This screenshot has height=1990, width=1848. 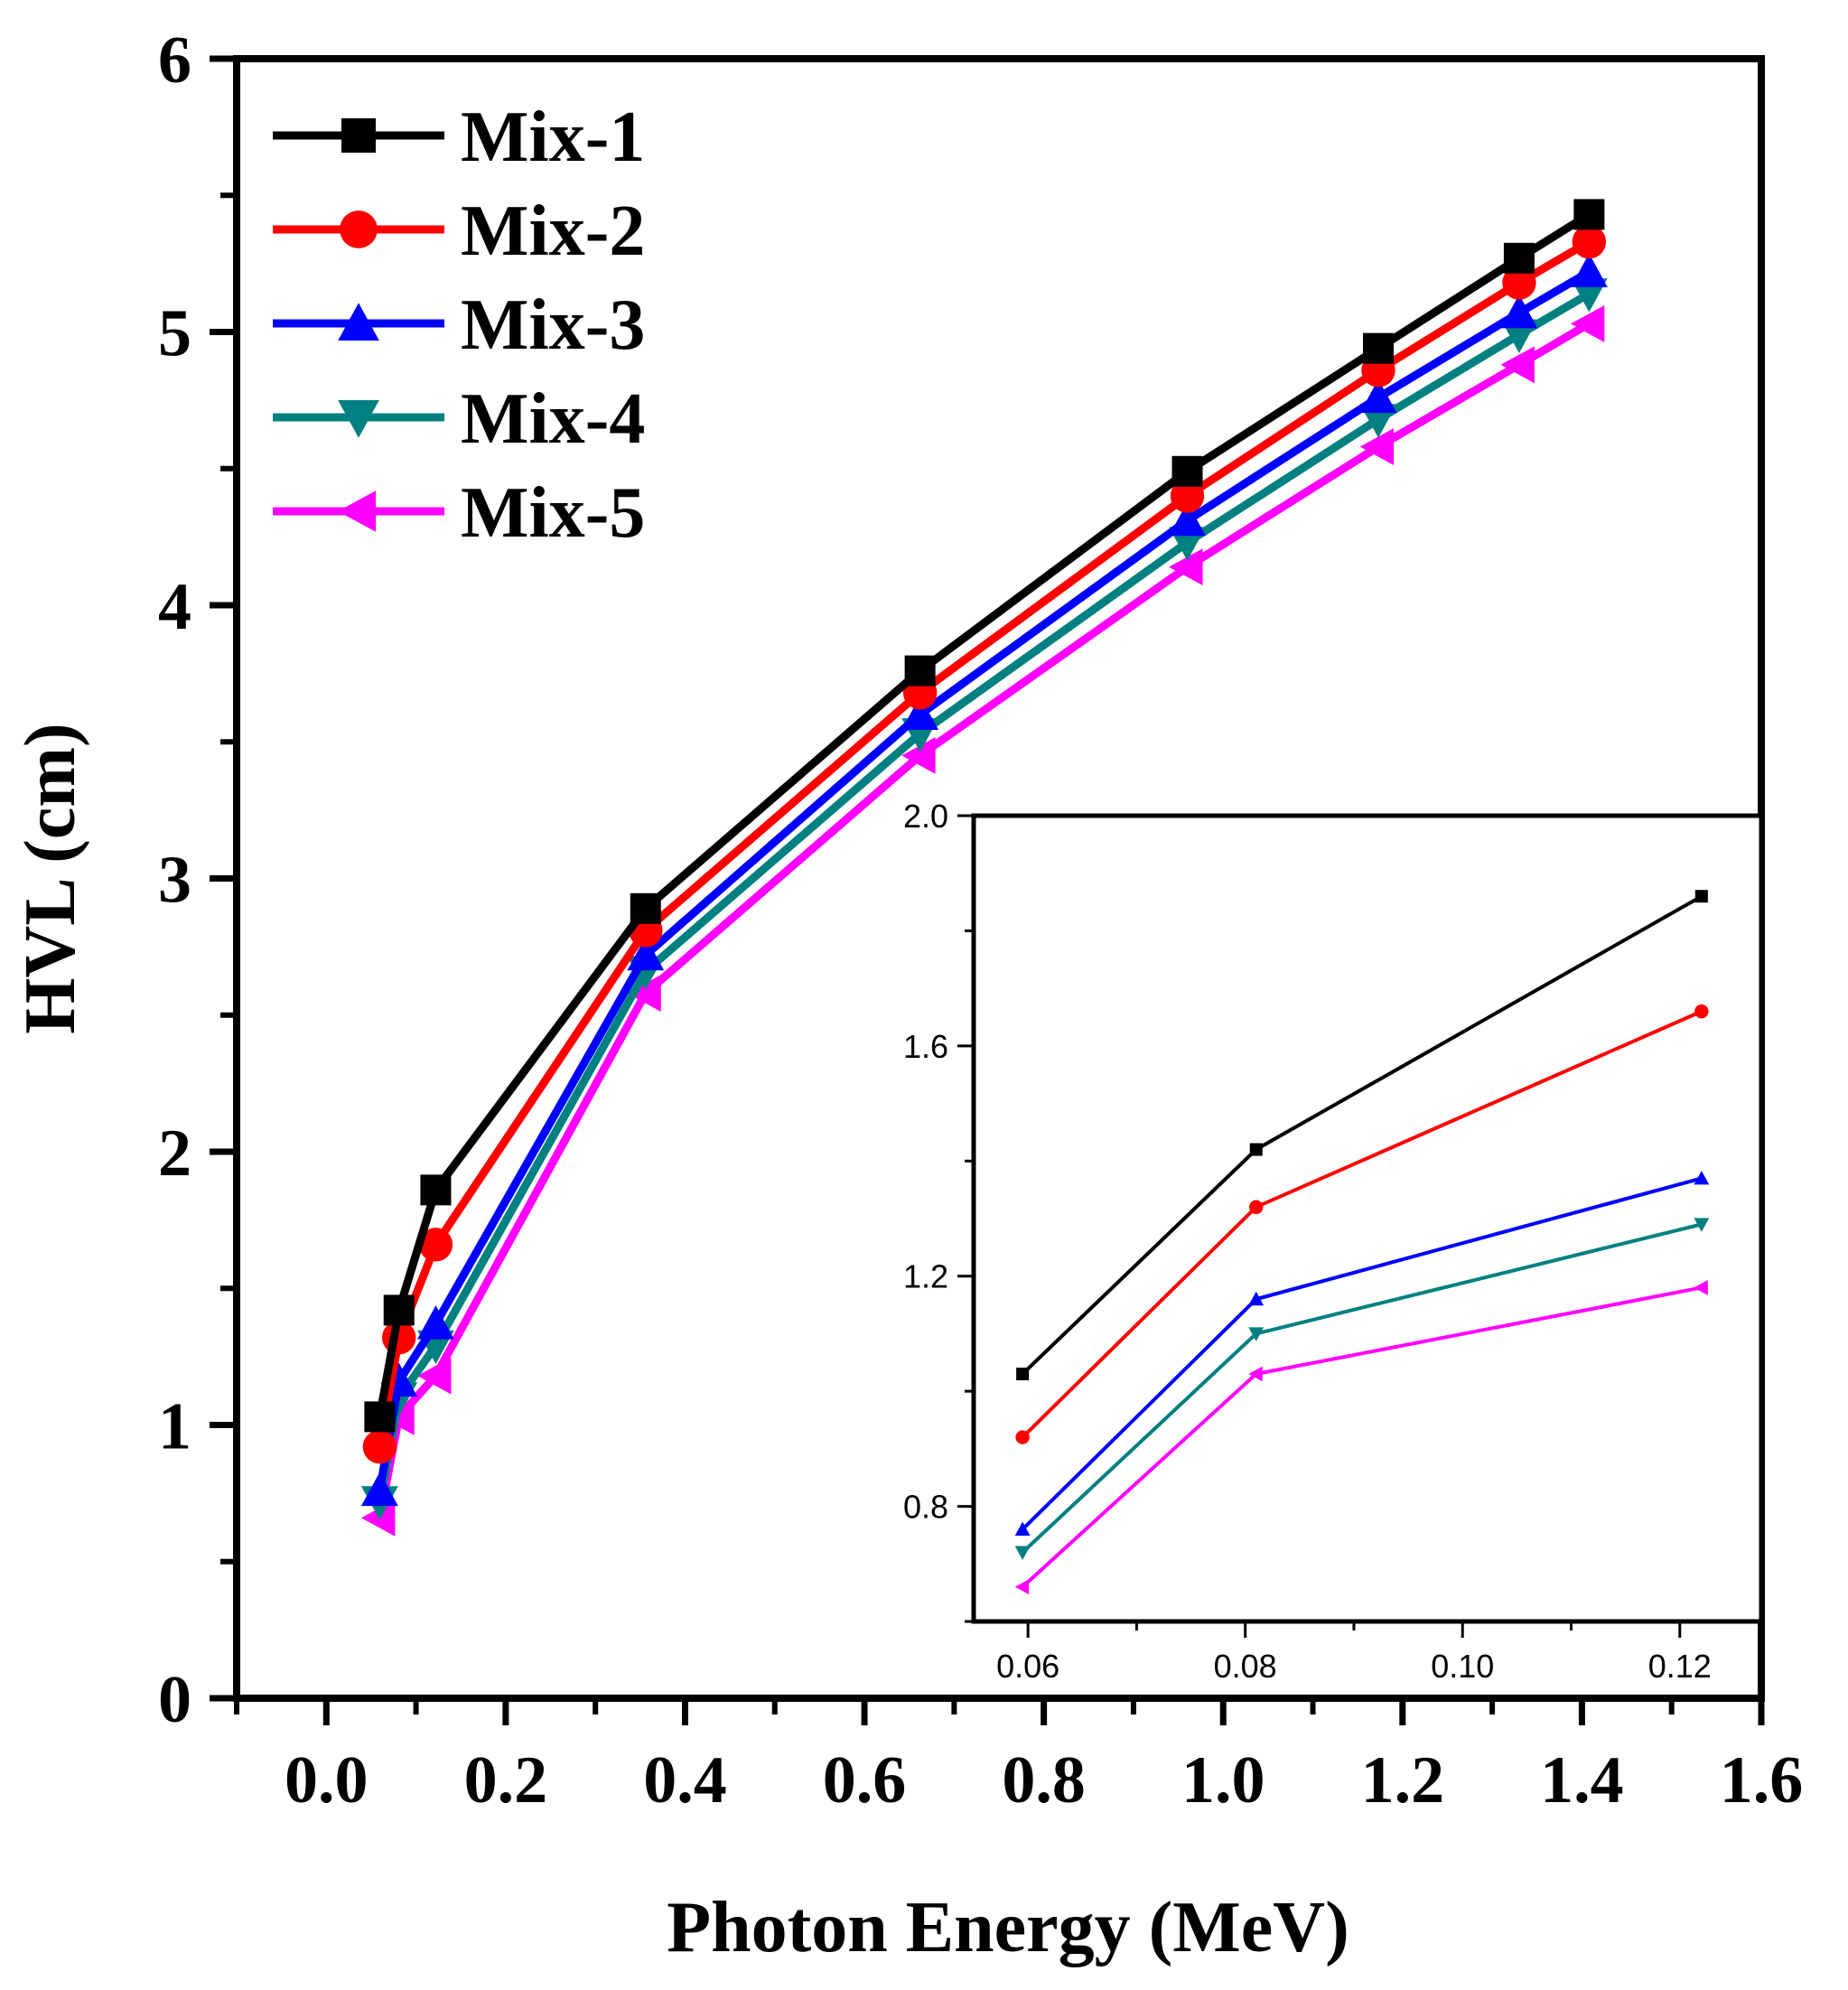 What do you see at coordinates (865, 1780) in the screenshot?
I see `x-tick-label: 0.6` at bounding box center [865, 1780].